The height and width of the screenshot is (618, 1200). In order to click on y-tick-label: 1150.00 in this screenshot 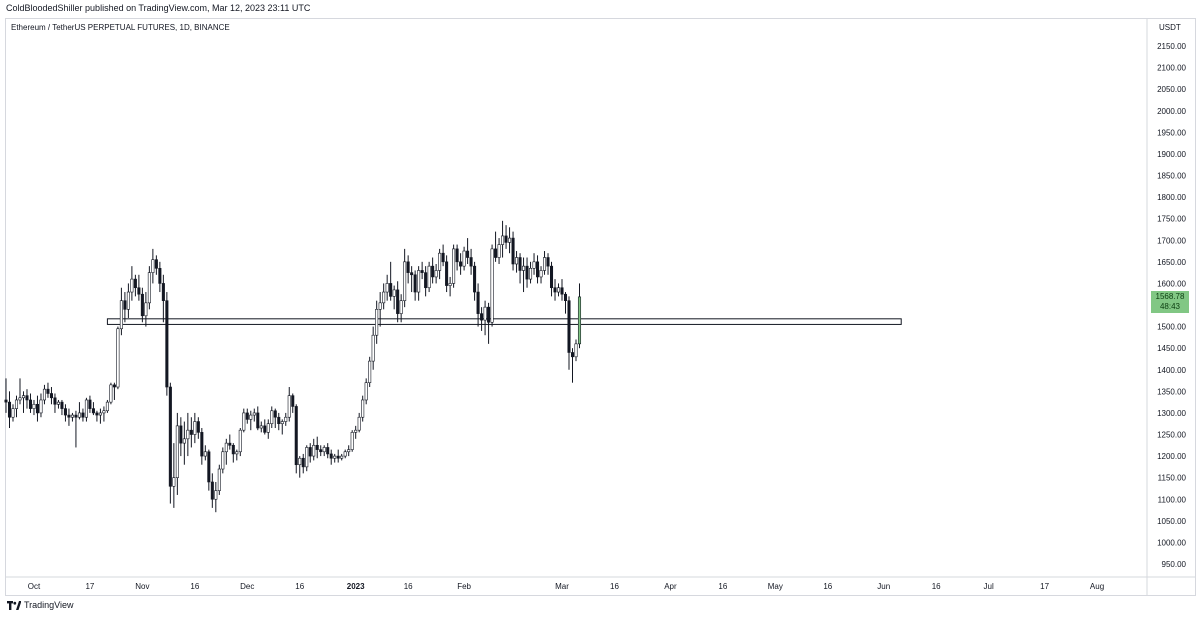, I will do `click(1172, 478)`.